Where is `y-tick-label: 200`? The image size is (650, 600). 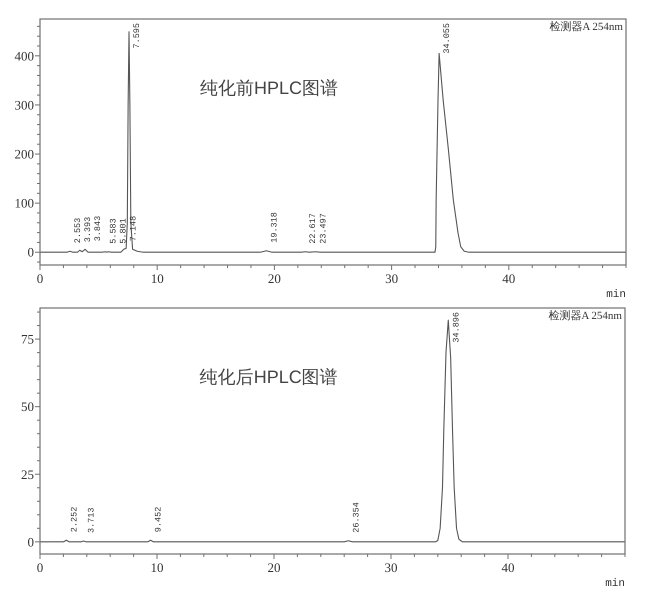
y-tick-label: 200 is located at coordinates (24, 154).